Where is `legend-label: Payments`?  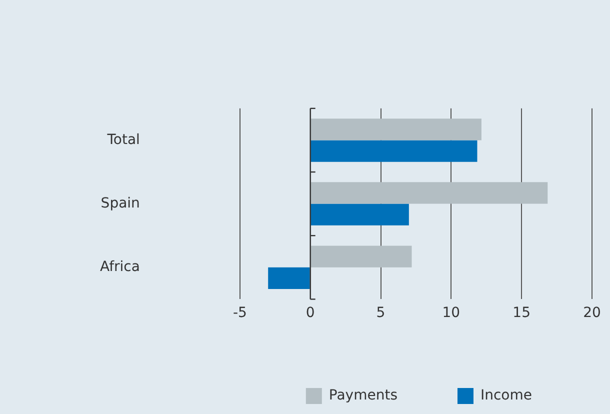
legend-label: Payments is located at coordinates (363, 396).